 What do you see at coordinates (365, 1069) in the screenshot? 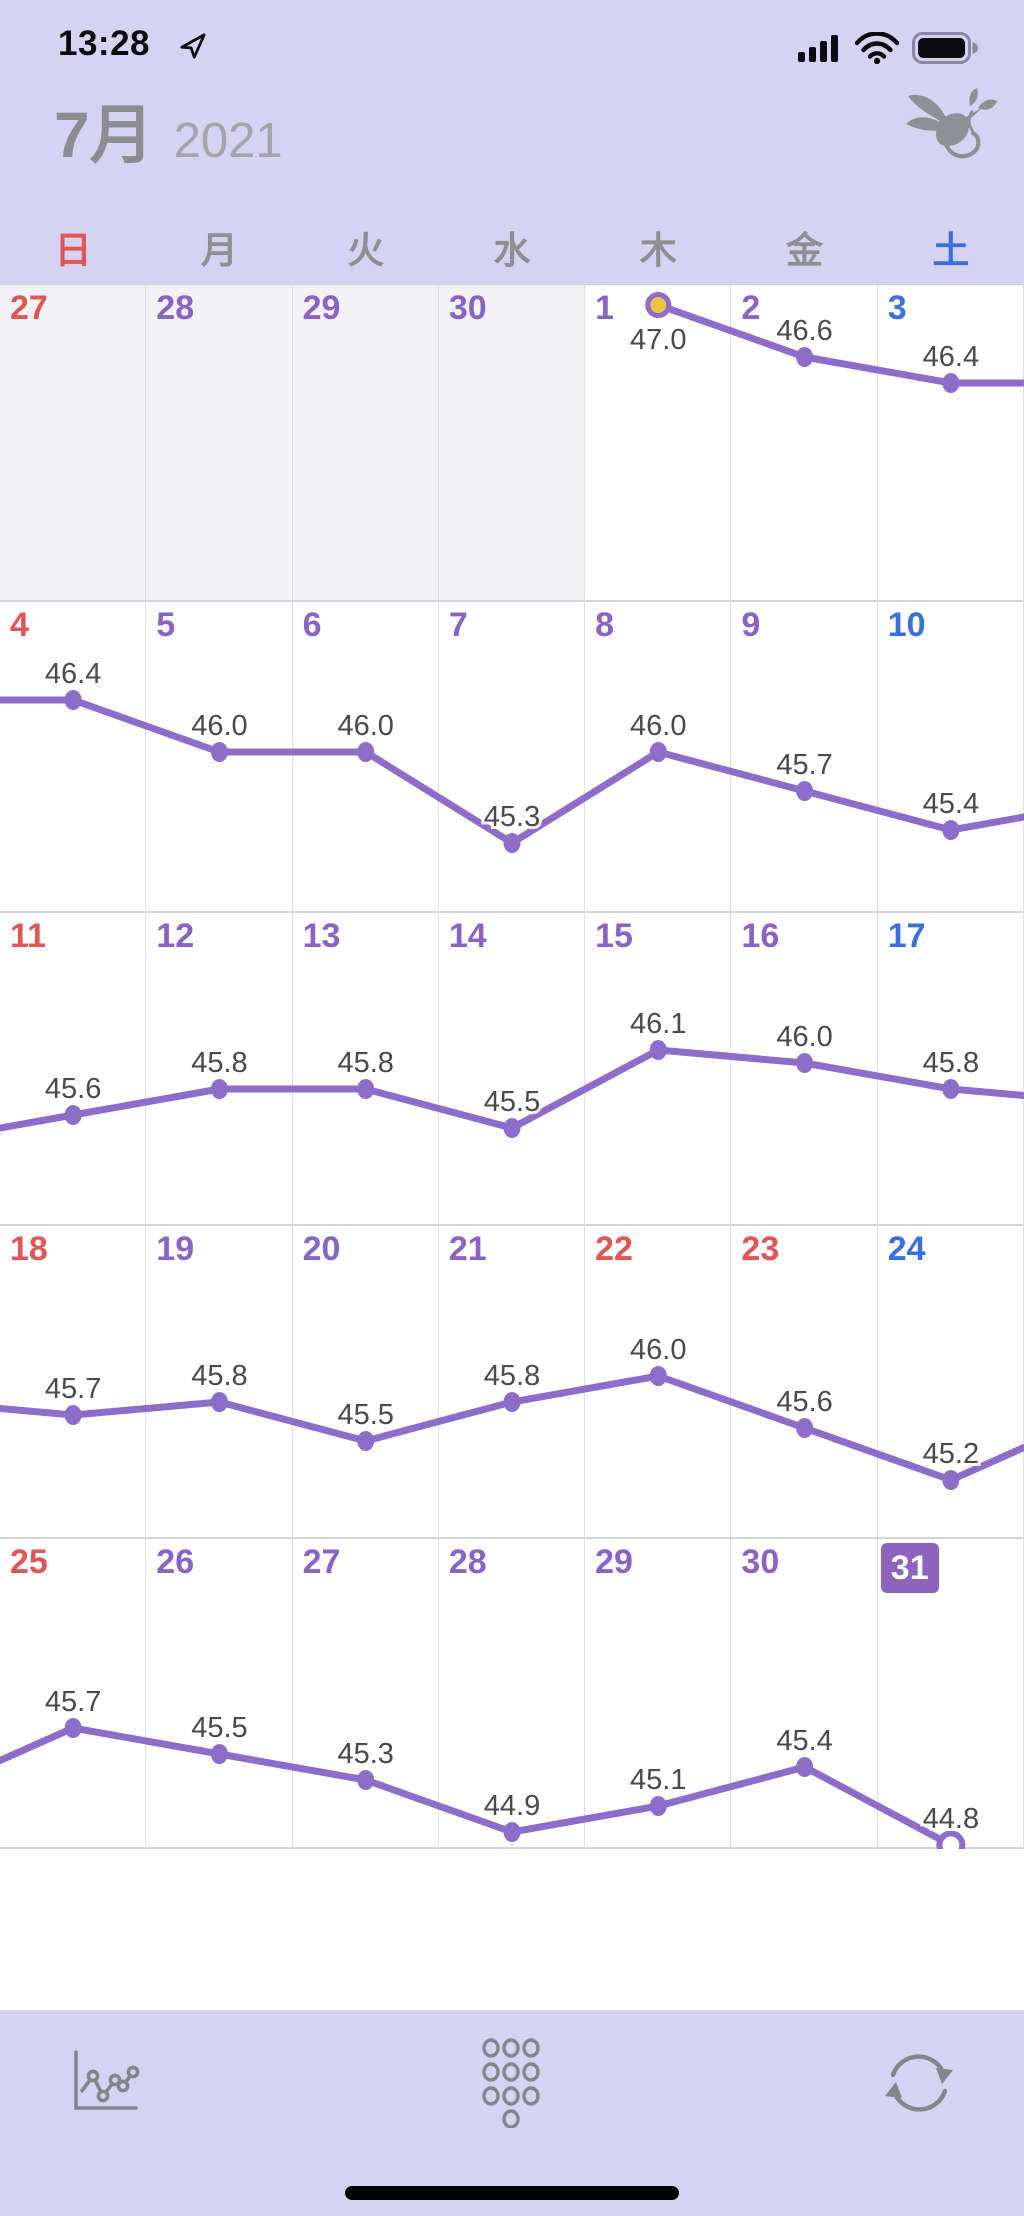
I see `calendar-cell-13: 13` at bounding box center [365, 1069].